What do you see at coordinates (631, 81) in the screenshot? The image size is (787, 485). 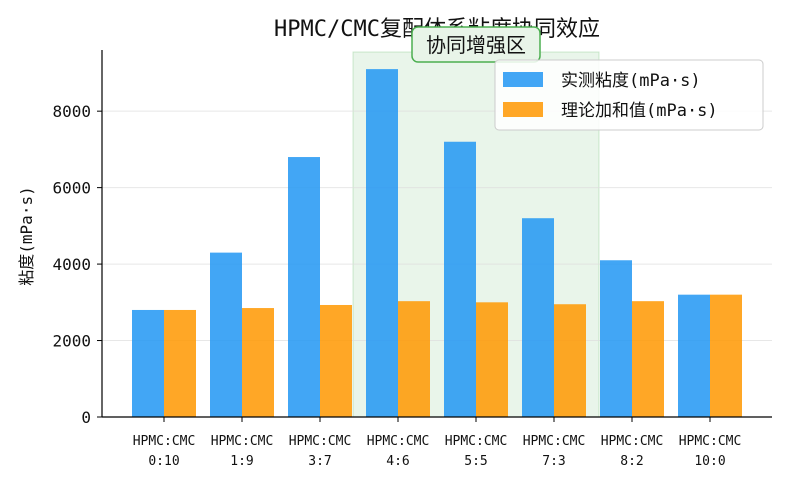 I see `legend-label: 实测粘度(mPa·s)` at bounding box center [631, 81].